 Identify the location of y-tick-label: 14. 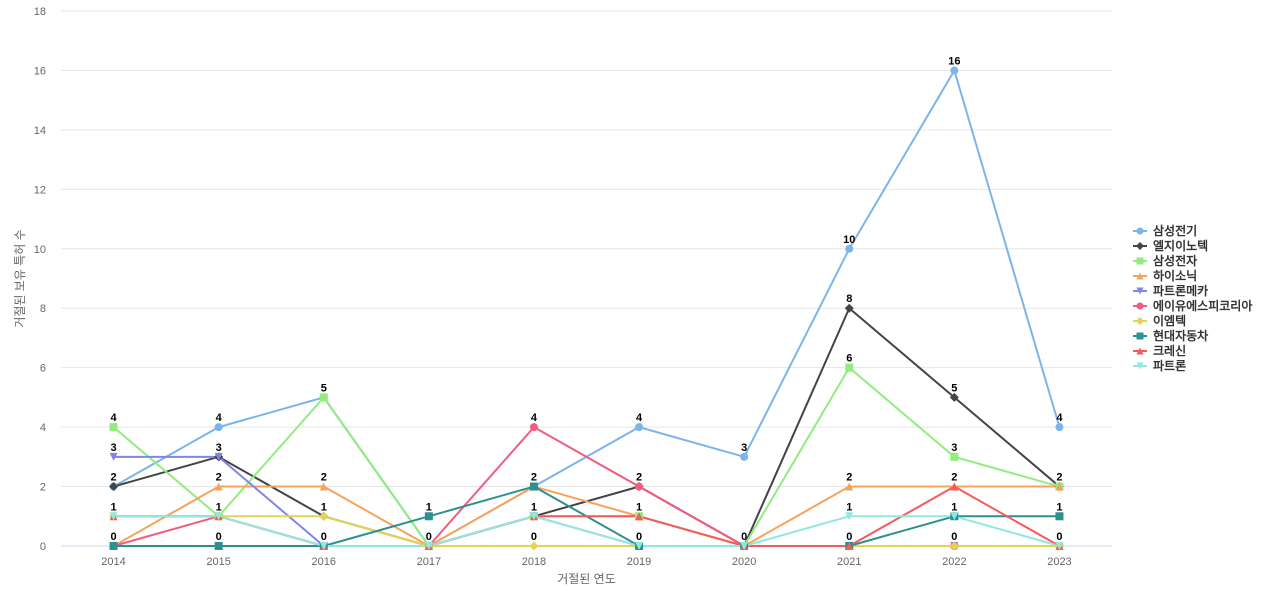
(40, 131).